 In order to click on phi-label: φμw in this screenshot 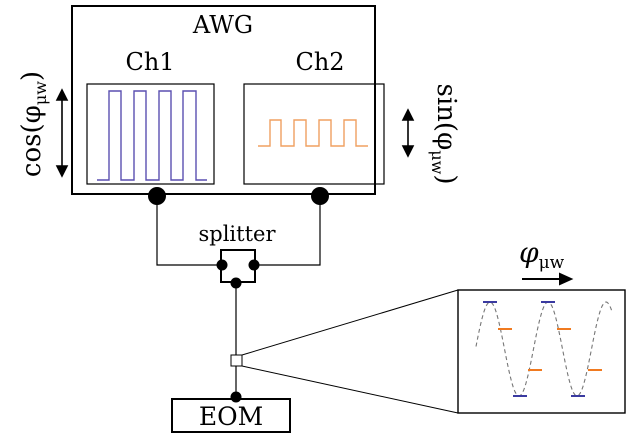, I will do `click(542, 254)`.